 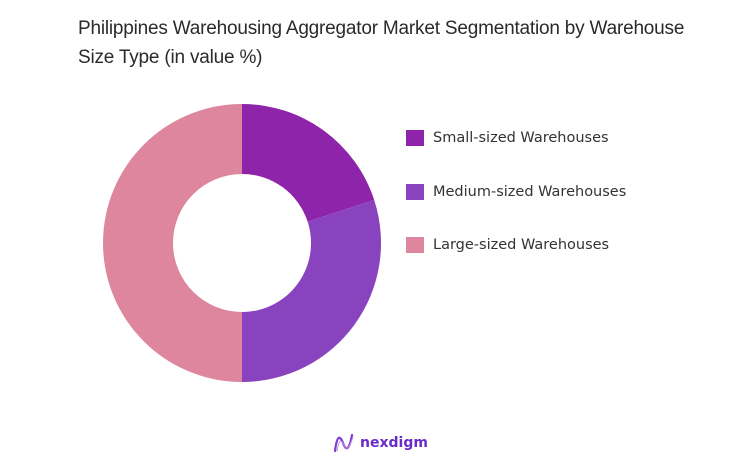 What do you see at coordinates (415, 245) in the screenshot?
I see `legend-swatch-large` at bounding box center [415, 245].